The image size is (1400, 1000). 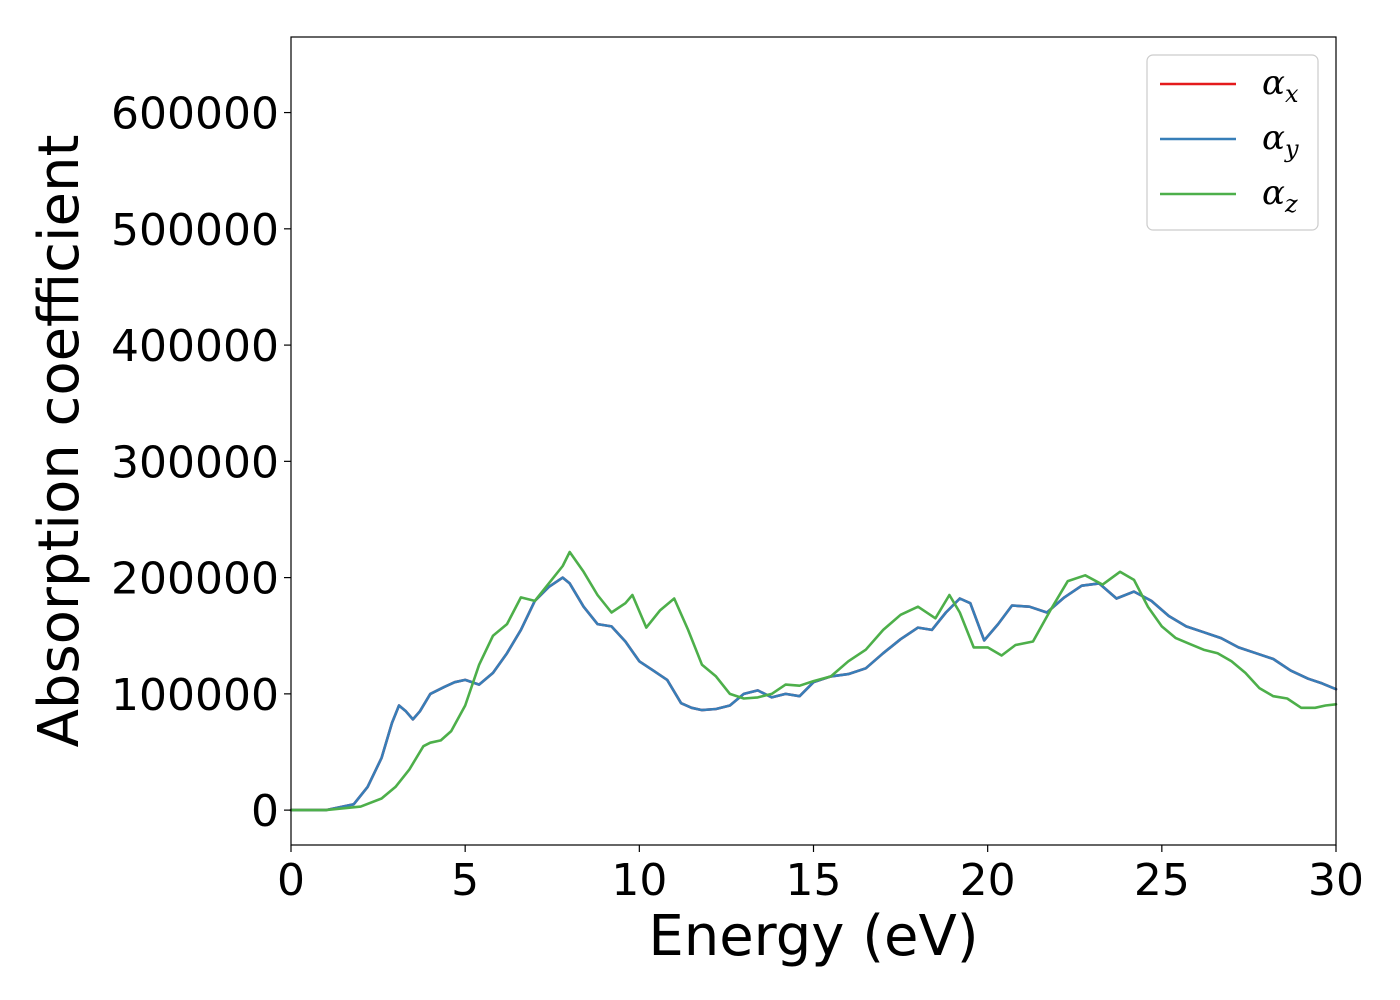 I want to click on x-tick-label: 0, so click(x=291, y=880).